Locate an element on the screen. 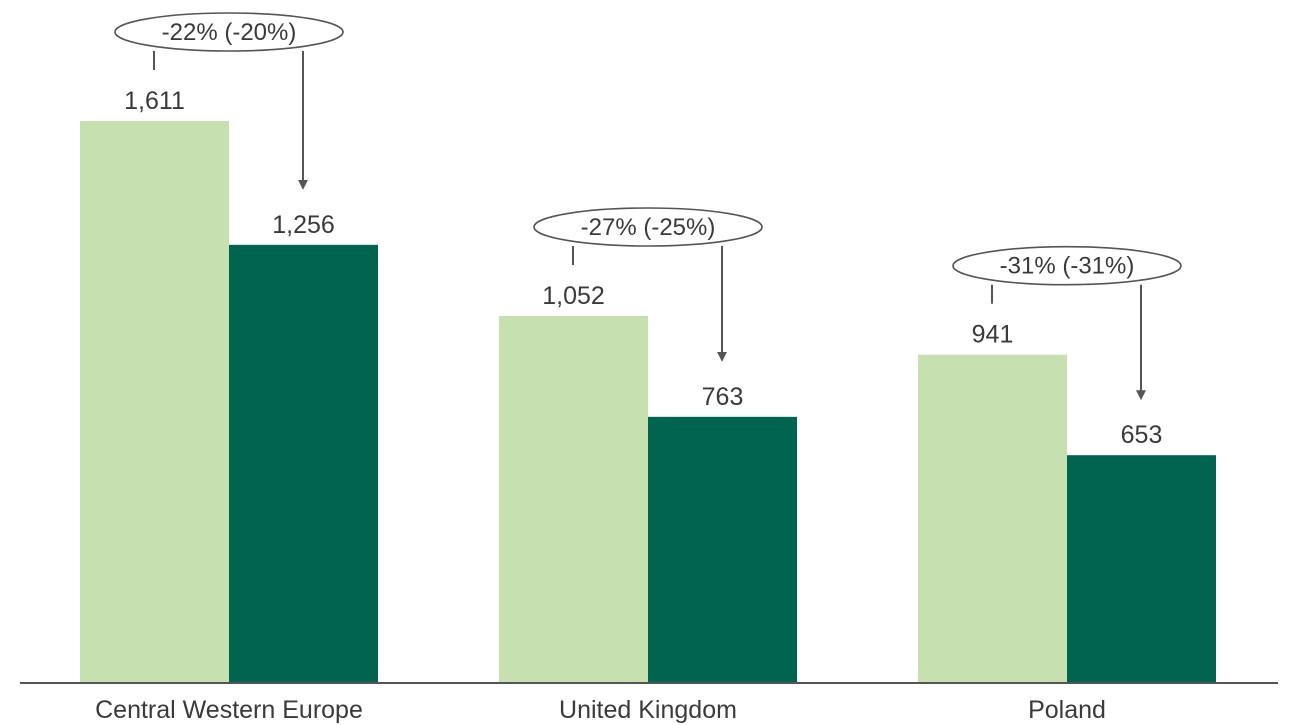 The image size is (1289, 725). bar-value-label: 653 is located at coordinates (1142, 435).